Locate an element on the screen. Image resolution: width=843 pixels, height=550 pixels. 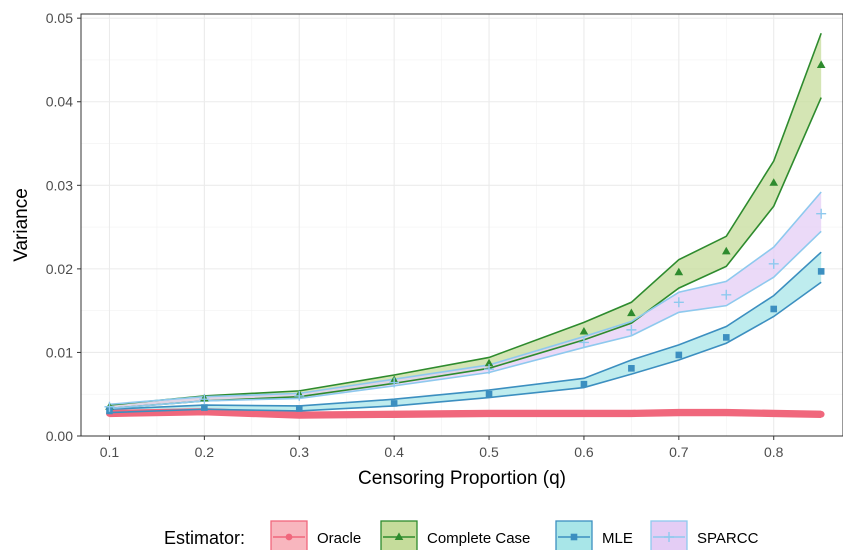
x-tick-label: 0.5 is located at coordinates (489, 452).